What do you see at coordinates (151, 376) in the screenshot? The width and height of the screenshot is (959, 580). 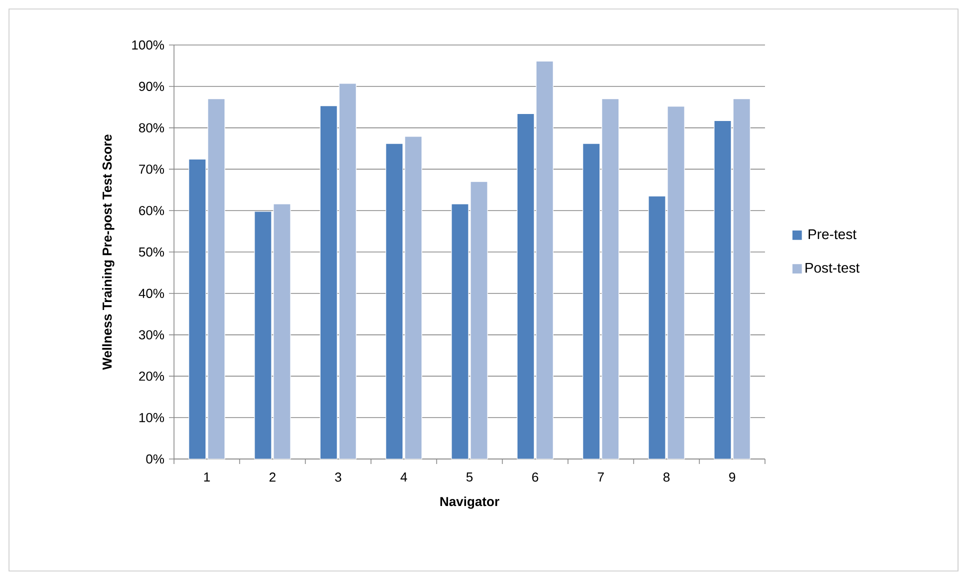 I see `y-tick-label: 20%` at bounding box center [151, 376].